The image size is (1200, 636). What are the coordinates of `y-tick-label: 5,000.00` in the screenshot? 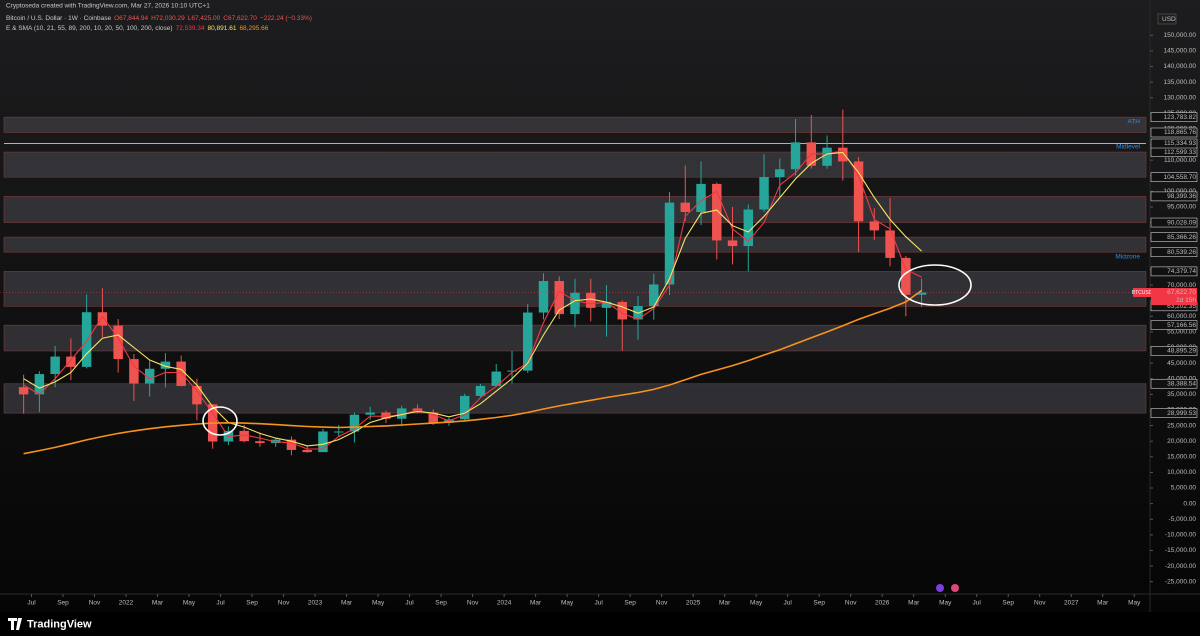 It's located at (1184, 488).